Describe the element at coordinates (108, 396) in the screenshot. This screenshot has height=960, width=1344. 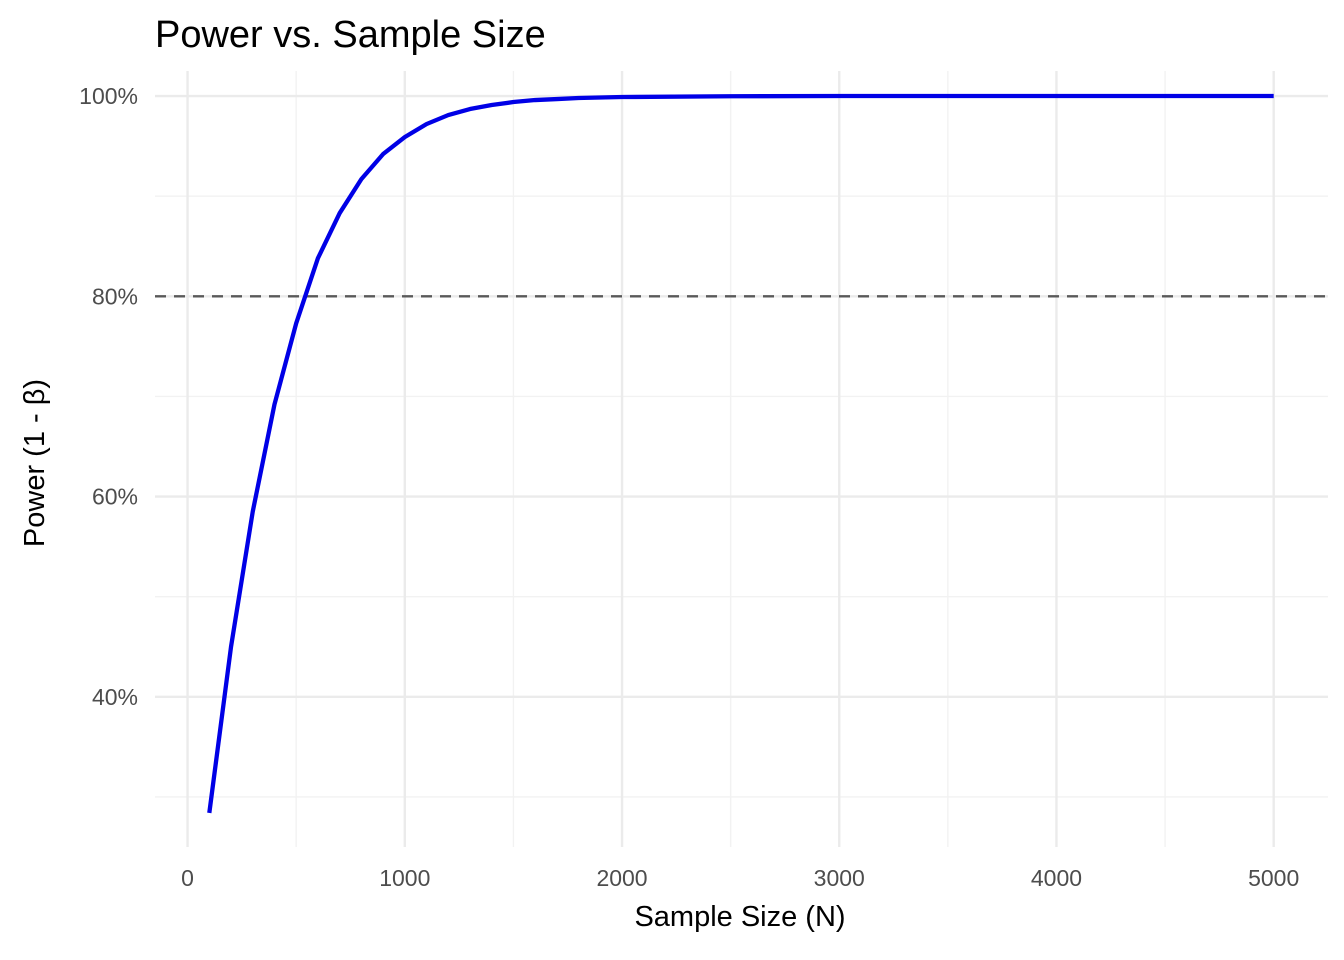
I see `y-axis-tick-labels: 40% 60% 80% 100%` at that location.